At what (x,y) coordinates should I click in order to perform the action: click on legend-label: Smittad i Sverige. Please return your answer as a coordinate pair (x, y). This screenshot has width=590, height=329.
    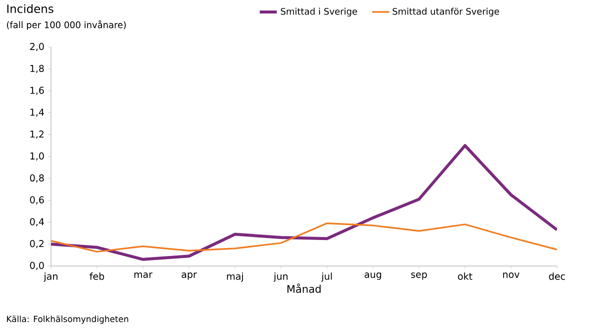
    Looking at the image, I should click on (319, 12).